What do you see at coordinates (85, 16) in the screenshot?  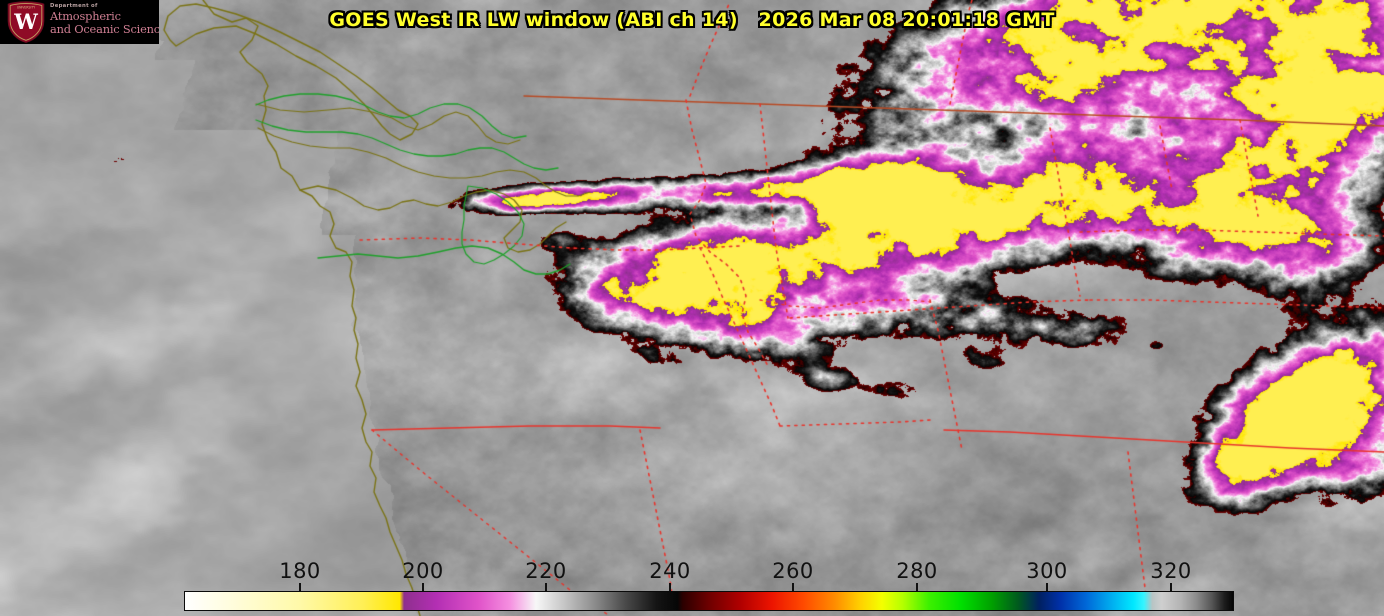 I see `logo-line-primary: Atmospheric` at bounding box center [85, 16].